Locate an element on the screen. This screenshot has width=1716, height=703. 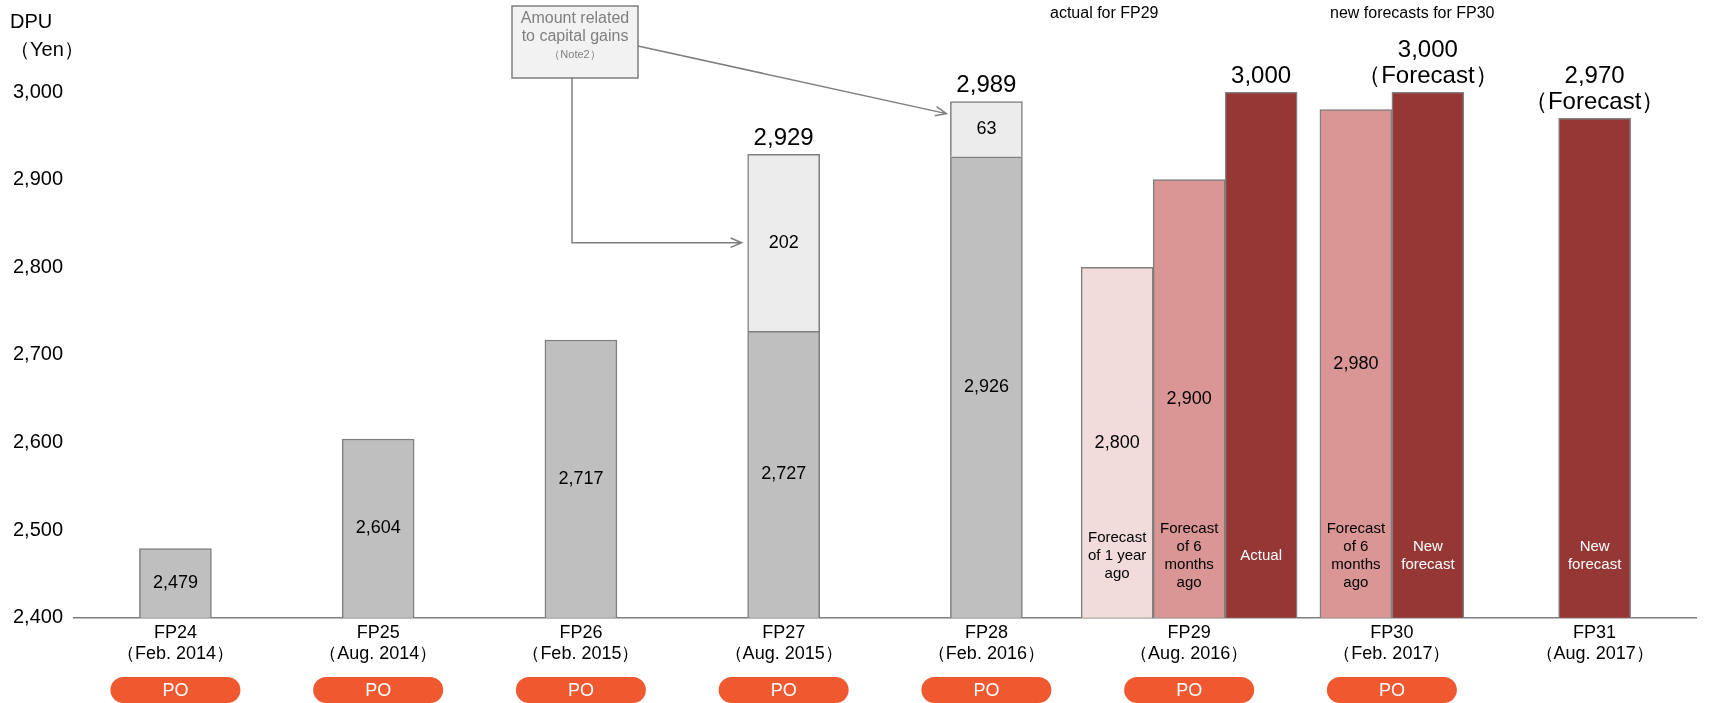
data-label: 3,000 （Forecast） is located at coordinates (1428, 61).